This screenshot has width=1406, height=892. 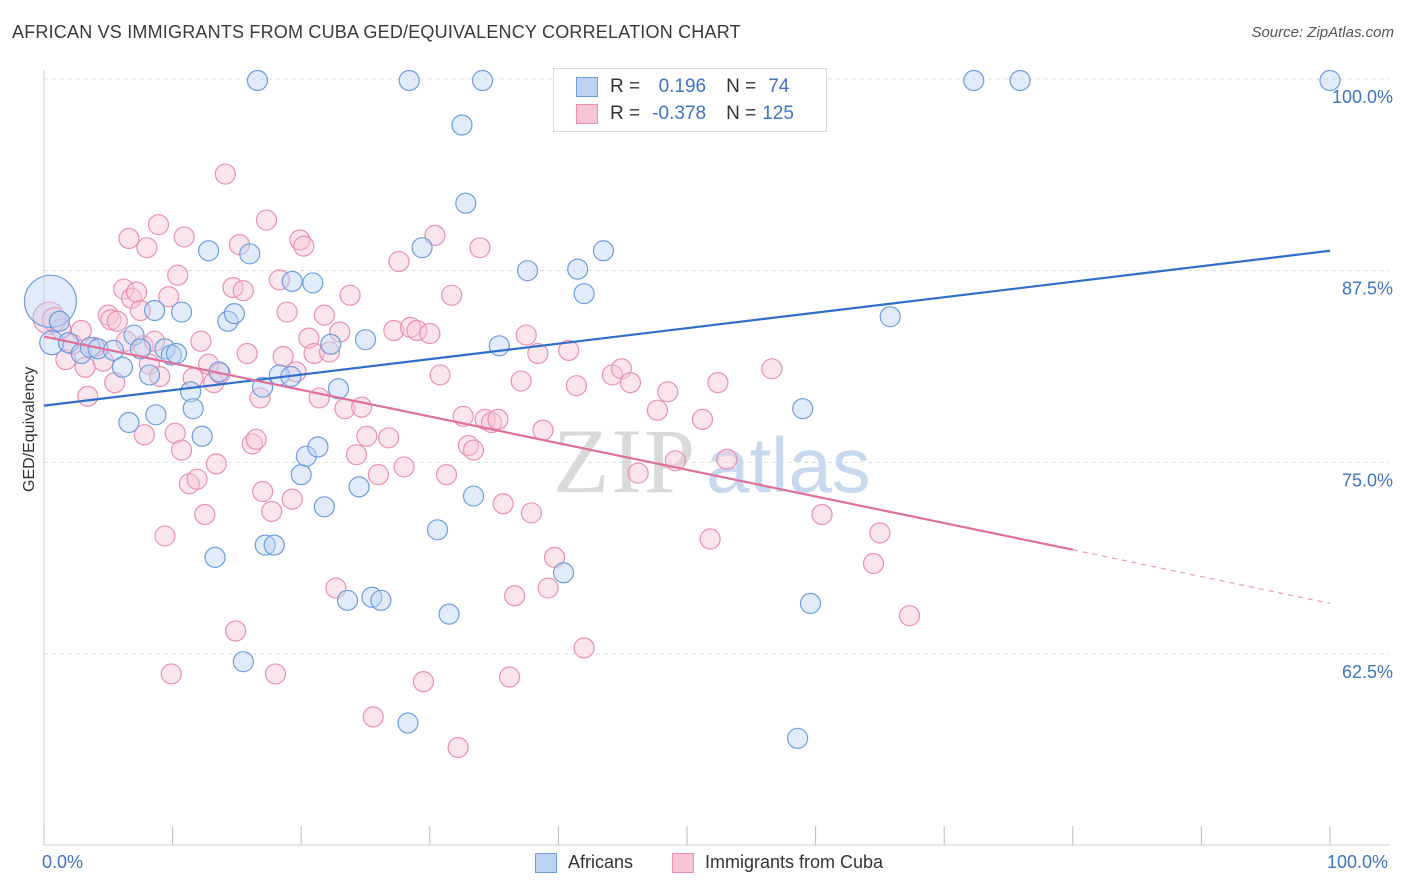 I want to click on series-swatch-africans, so click(x=546, y=862).